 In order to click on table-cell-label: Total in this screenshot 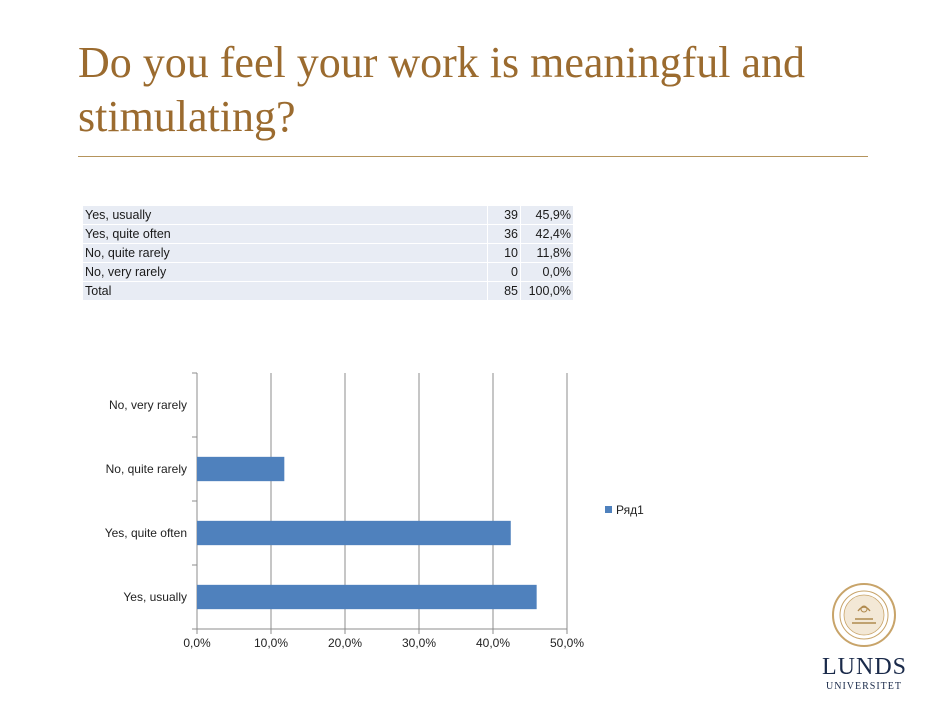, I will do `click(285, 291)`.